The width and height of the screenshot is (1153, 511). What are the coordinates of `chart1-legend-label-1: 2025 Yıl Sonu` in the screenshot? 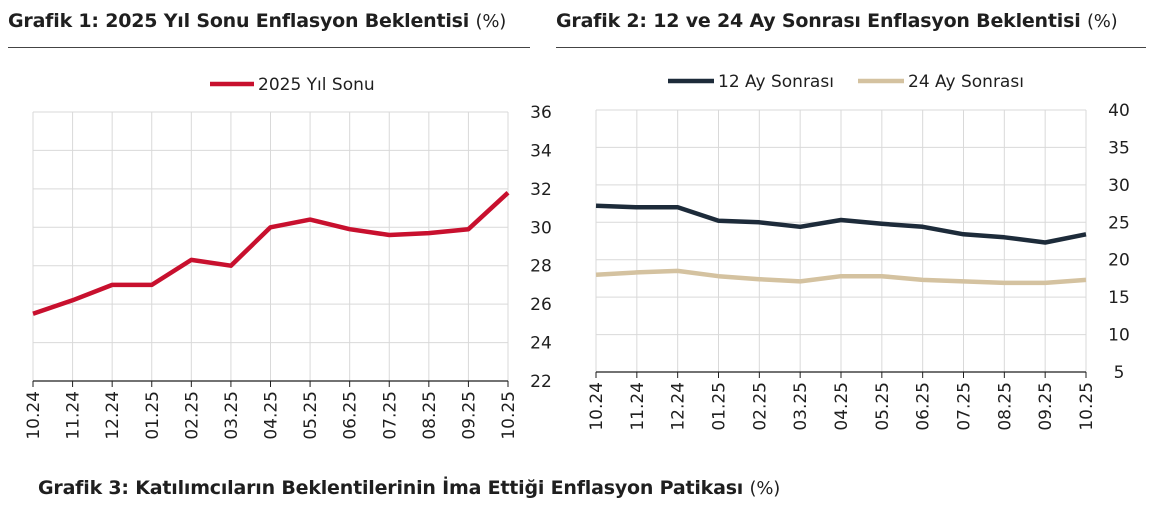 It's located at (316, 85).